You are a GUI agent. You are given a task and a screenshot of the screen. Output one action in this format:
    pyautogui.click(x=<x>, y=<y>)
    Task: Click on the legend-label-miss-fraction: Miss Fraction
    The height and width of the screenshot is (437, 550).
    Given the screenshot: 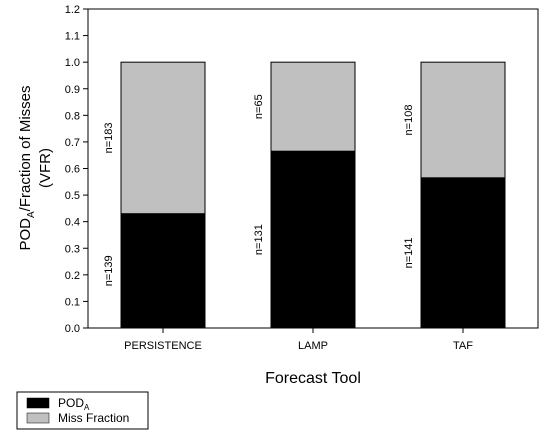 What is the action you would take?
    pyautogui.click(x=93, y=418)
    